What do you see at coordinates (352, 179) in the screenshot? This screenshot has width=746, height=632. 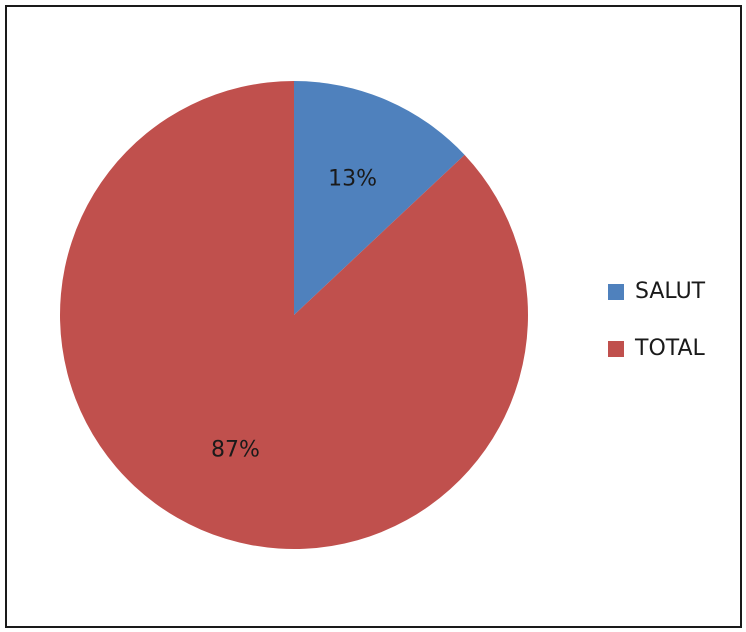 I see `data-label-salut: 13%` at bounding box center [352, 179].